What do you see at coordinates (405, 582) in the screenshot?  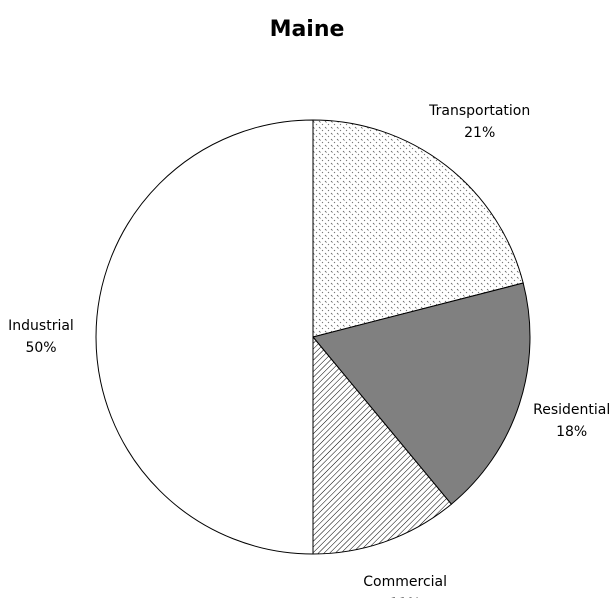 I see `slice-label: Commercial` at bounding box center [405, 582].